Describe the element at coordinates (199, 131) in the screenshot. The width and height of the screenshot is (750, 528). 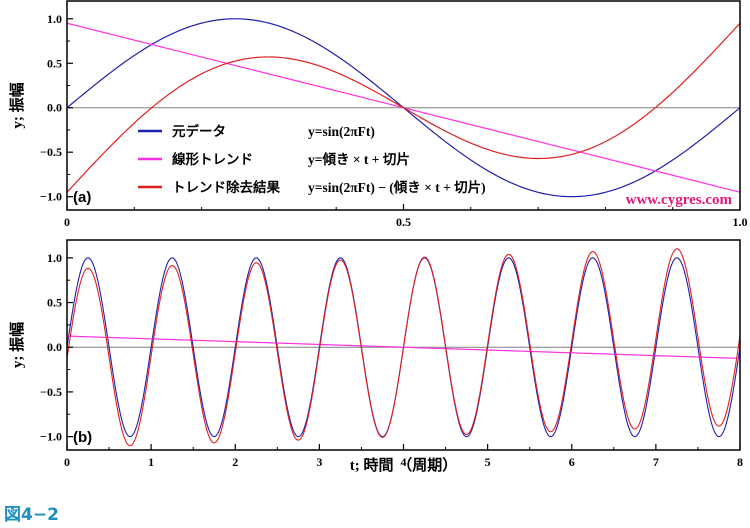
I see `legend-label-original: 元データ` at that location.